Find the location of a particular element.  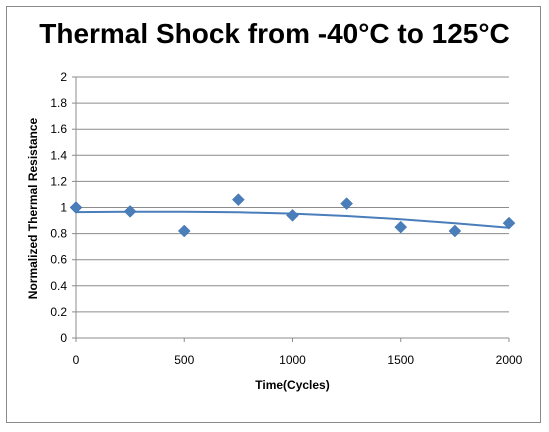

y-tick-label: 1.8 is located at coordinates (58, 103).